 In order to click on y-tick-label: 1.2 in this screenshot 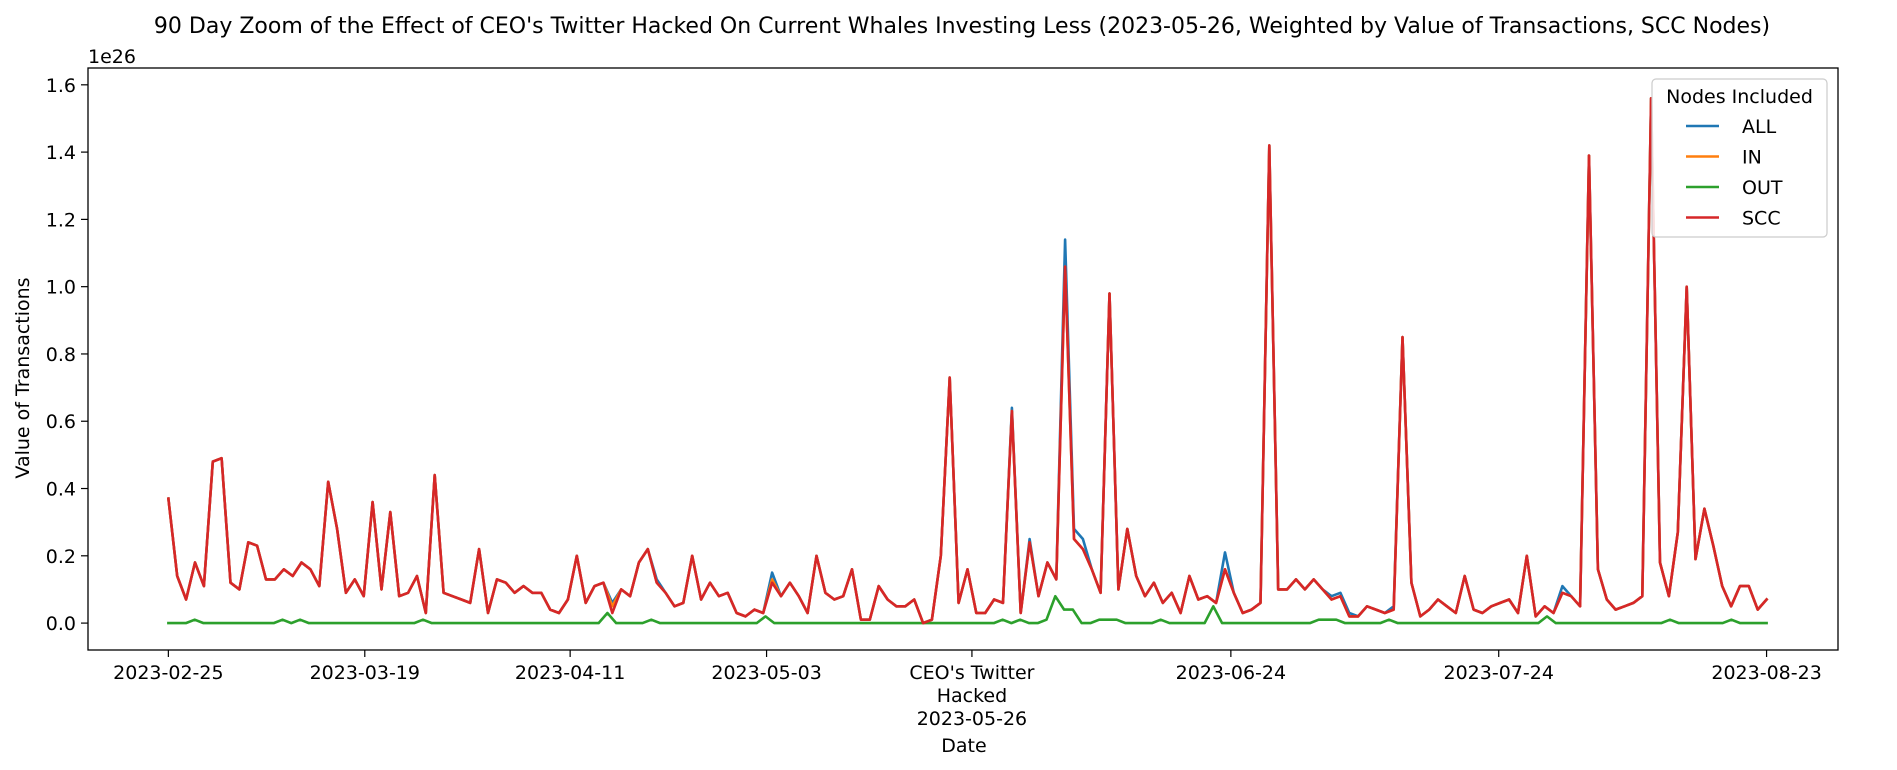, I will do `click(61, 220)`.